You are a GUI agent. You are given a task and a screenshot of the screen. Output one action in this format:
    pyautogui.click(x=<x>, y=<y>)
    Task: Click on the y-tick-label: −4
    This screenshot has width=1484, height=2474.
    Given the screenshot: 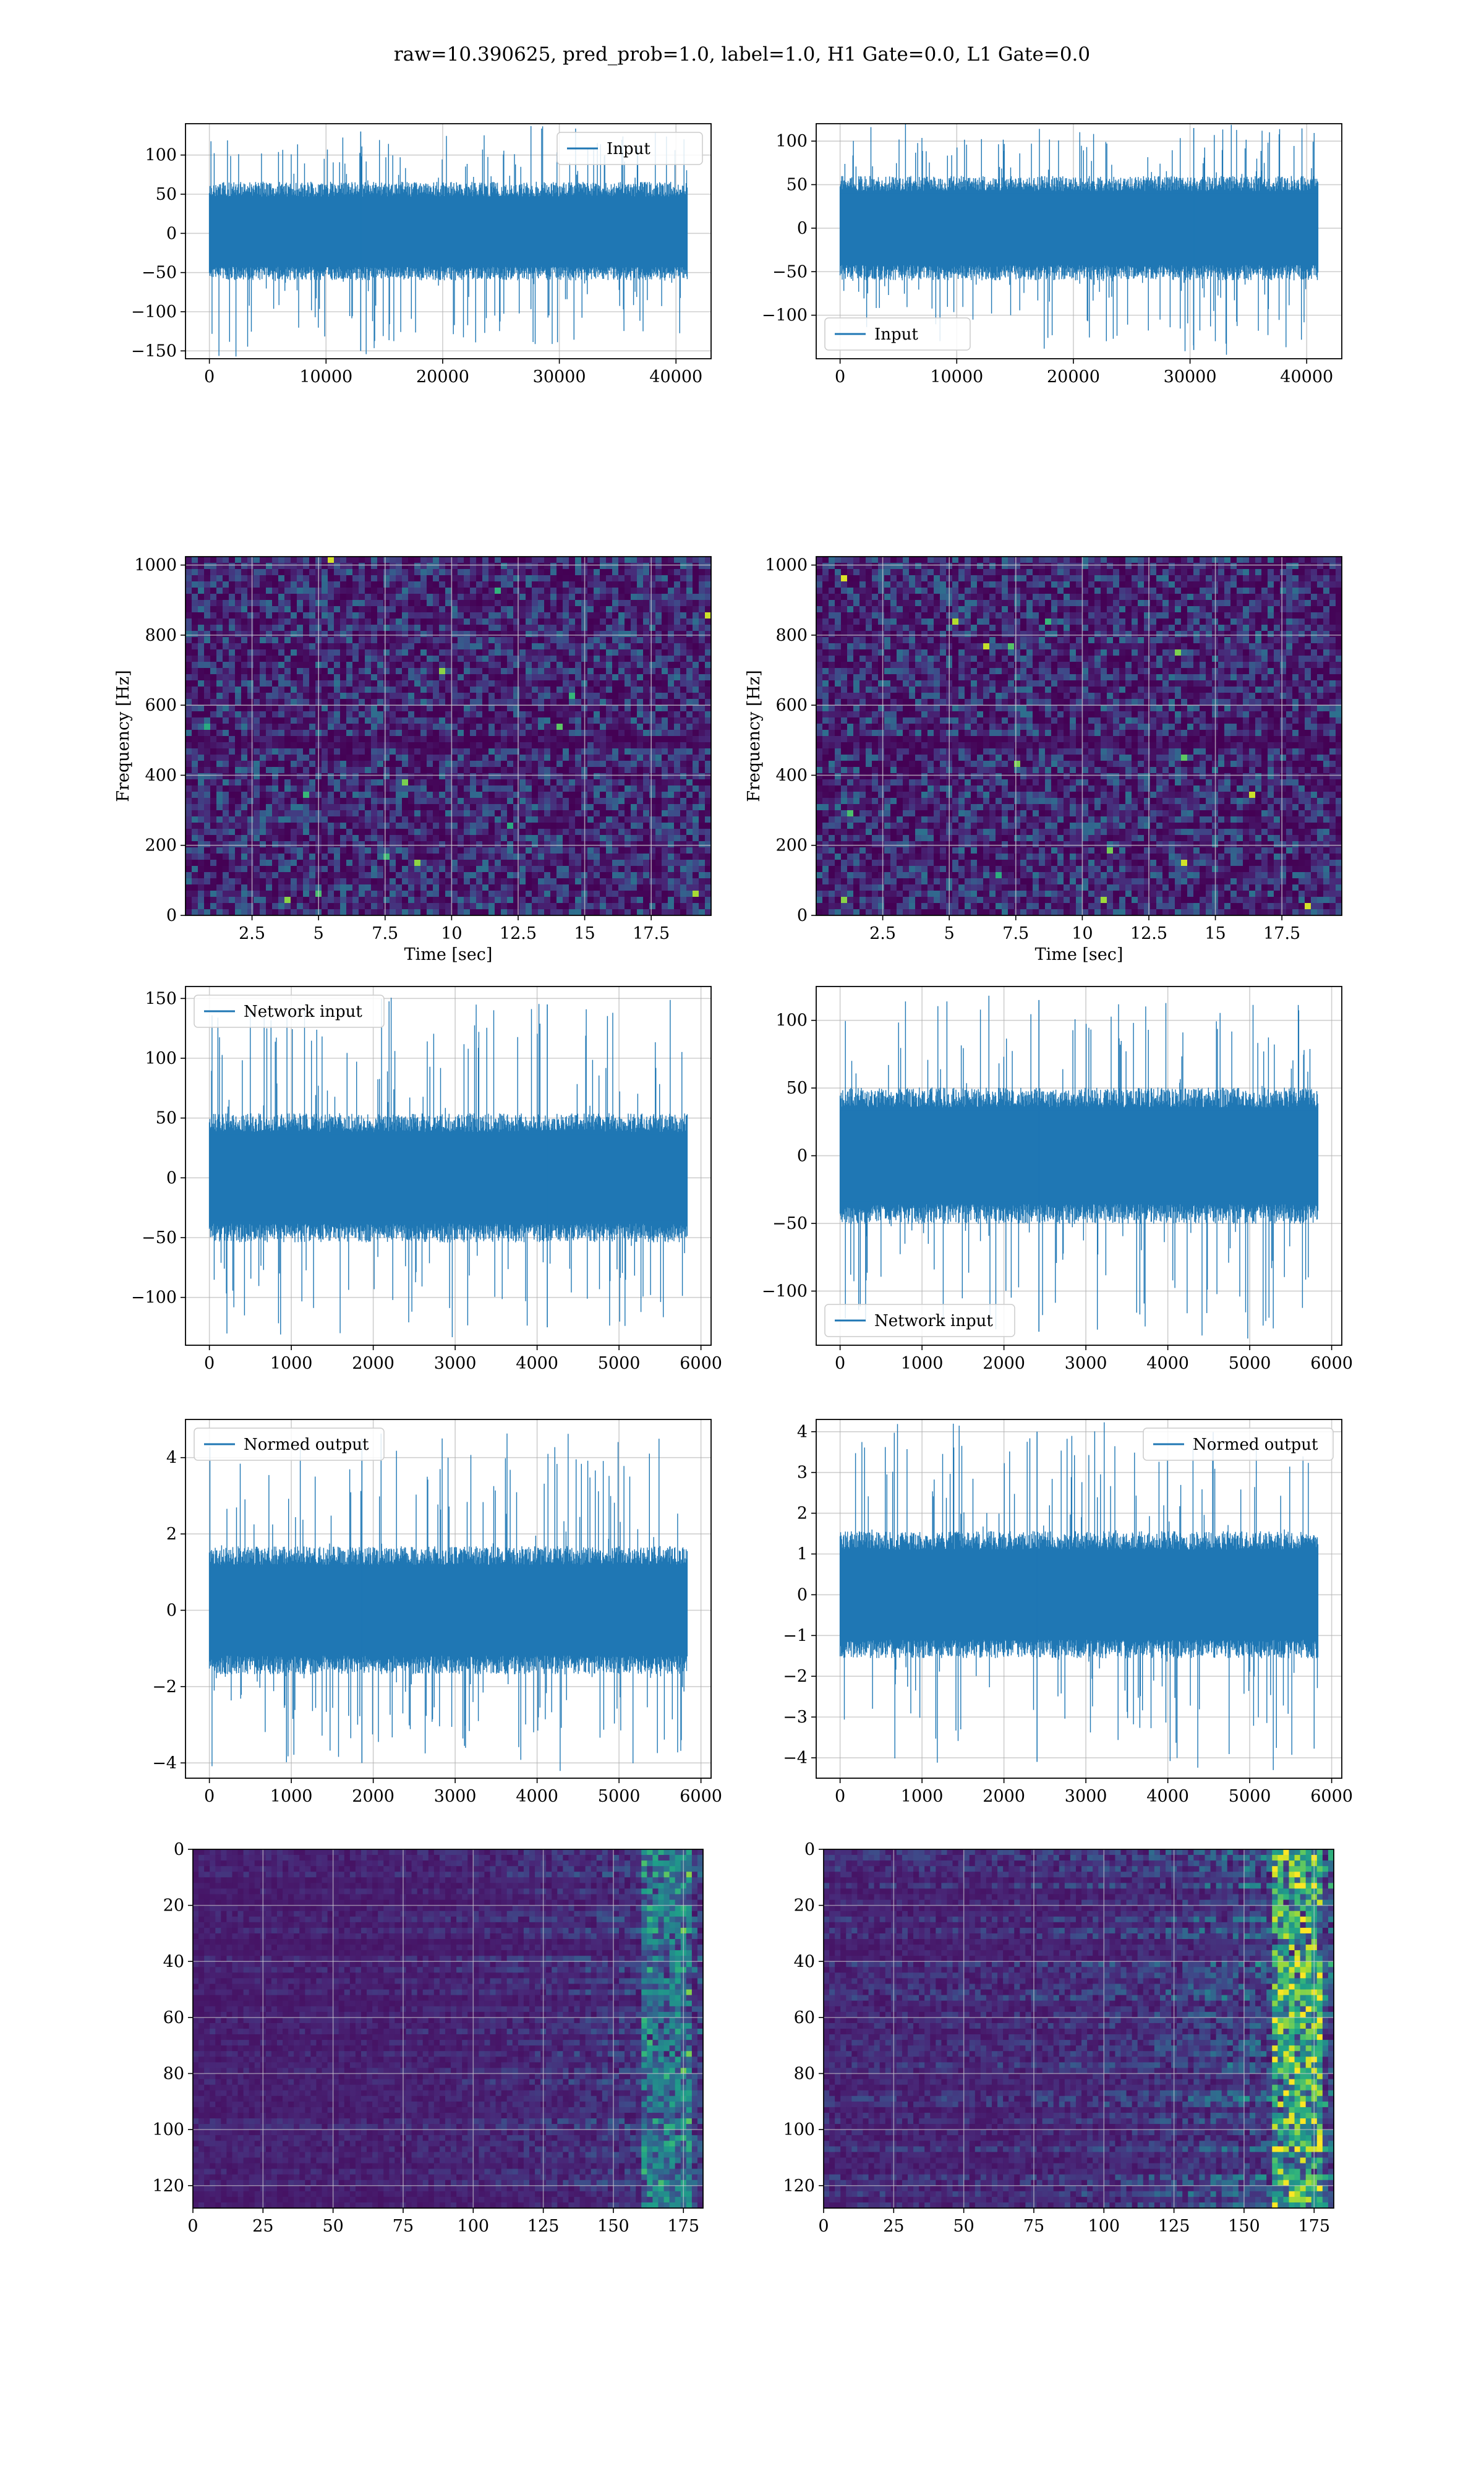 What is the action you would take?
    pyautogui.click(x=164, y=1763)
    